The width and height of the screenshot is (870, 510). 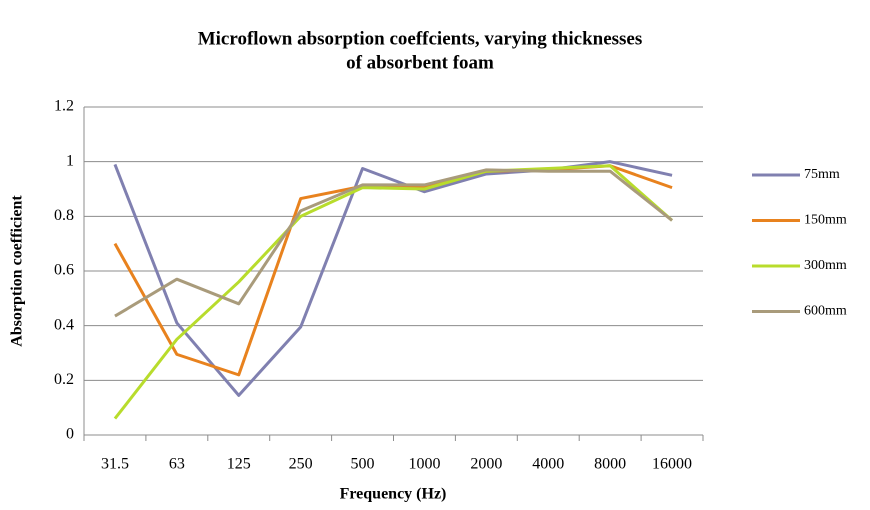 I want to click on x-tick-label: 250, so click(x=301, y=464).